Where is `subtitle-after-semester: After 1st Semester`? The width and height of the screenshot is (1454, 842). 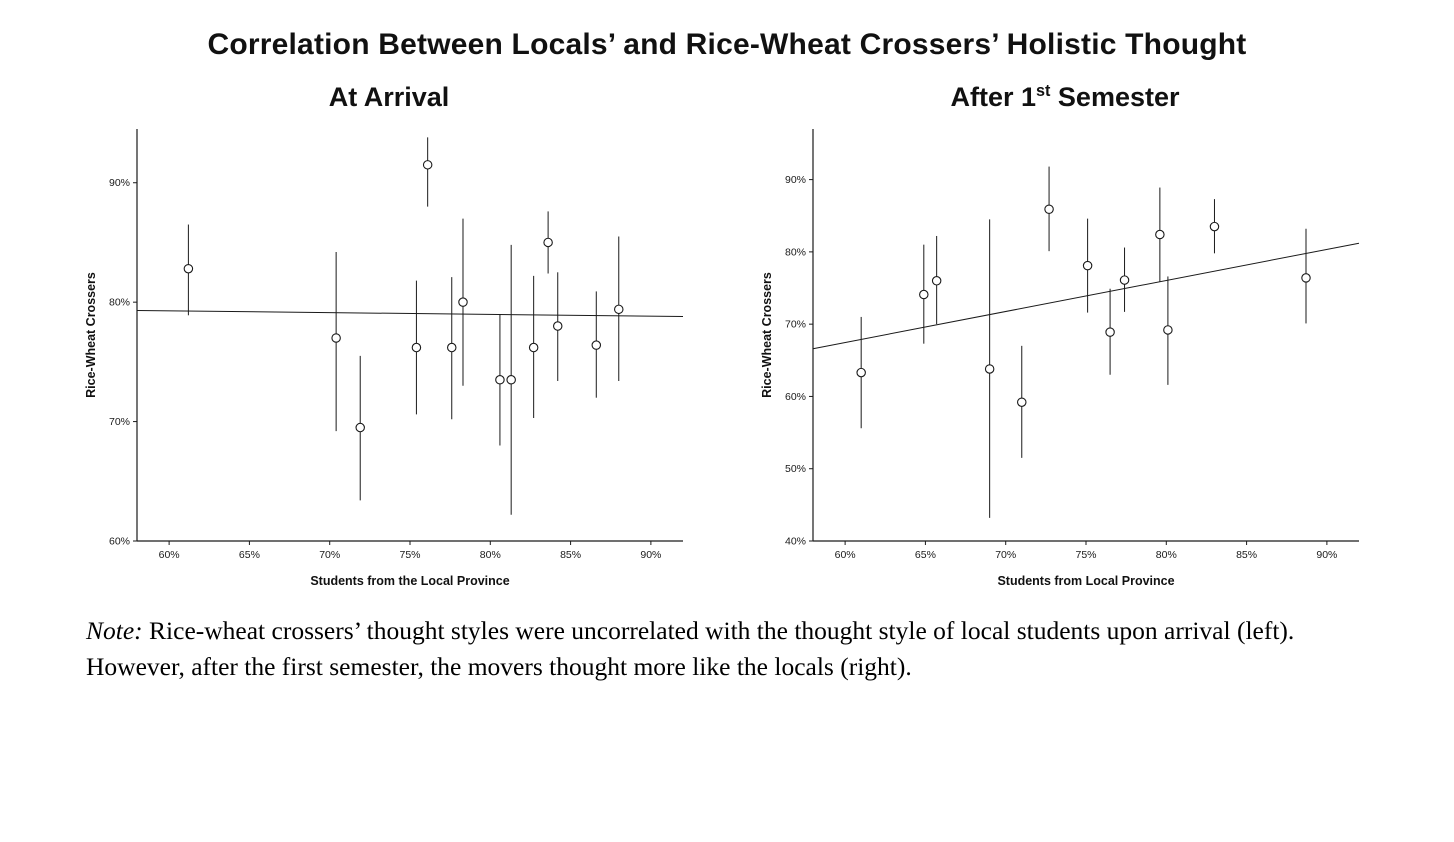
subtitle-after-semester: After 1st Semester is located at coordinates (1064, 97).